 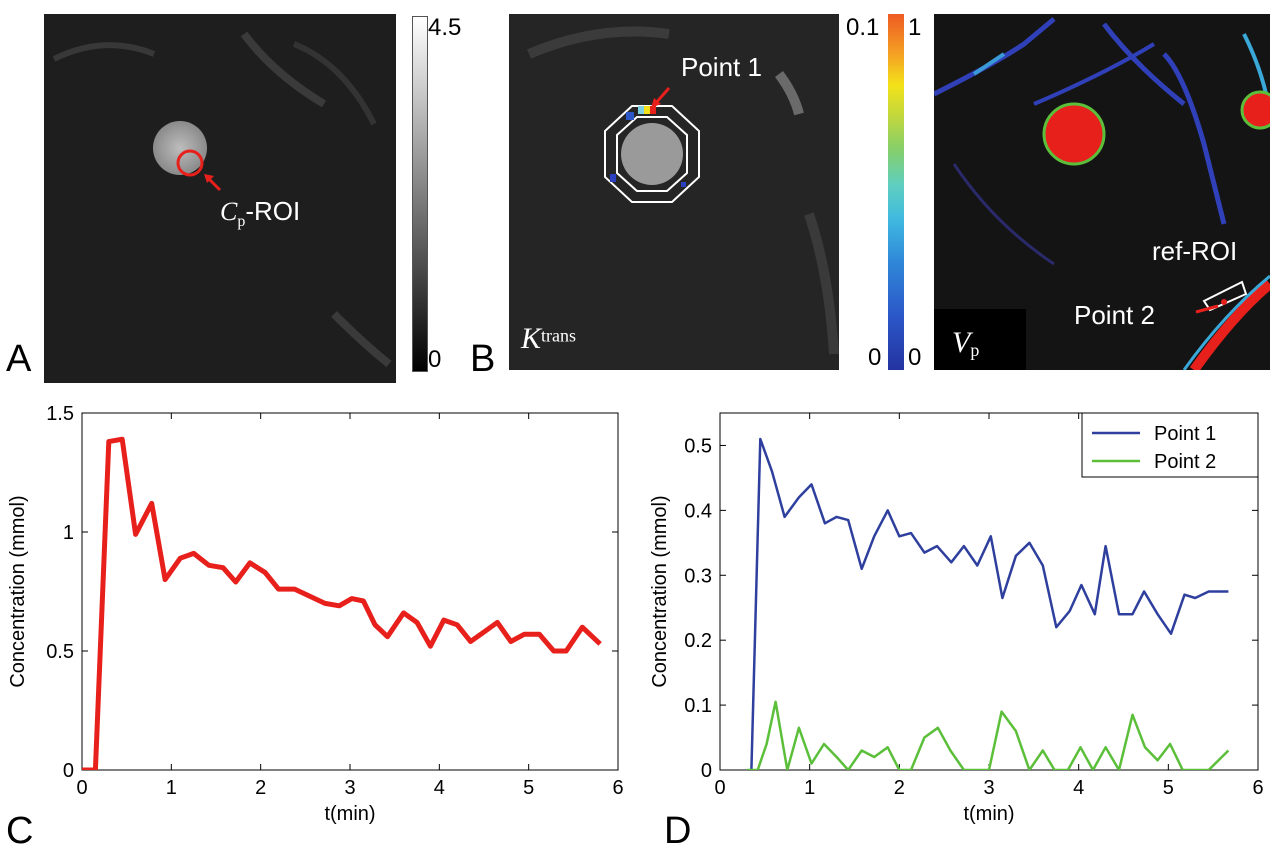 What do you see at coordinates (915, 27) in the screenshot?
I see `panel-vp-colorbar-max: 1` at bounding box center [915, 27].